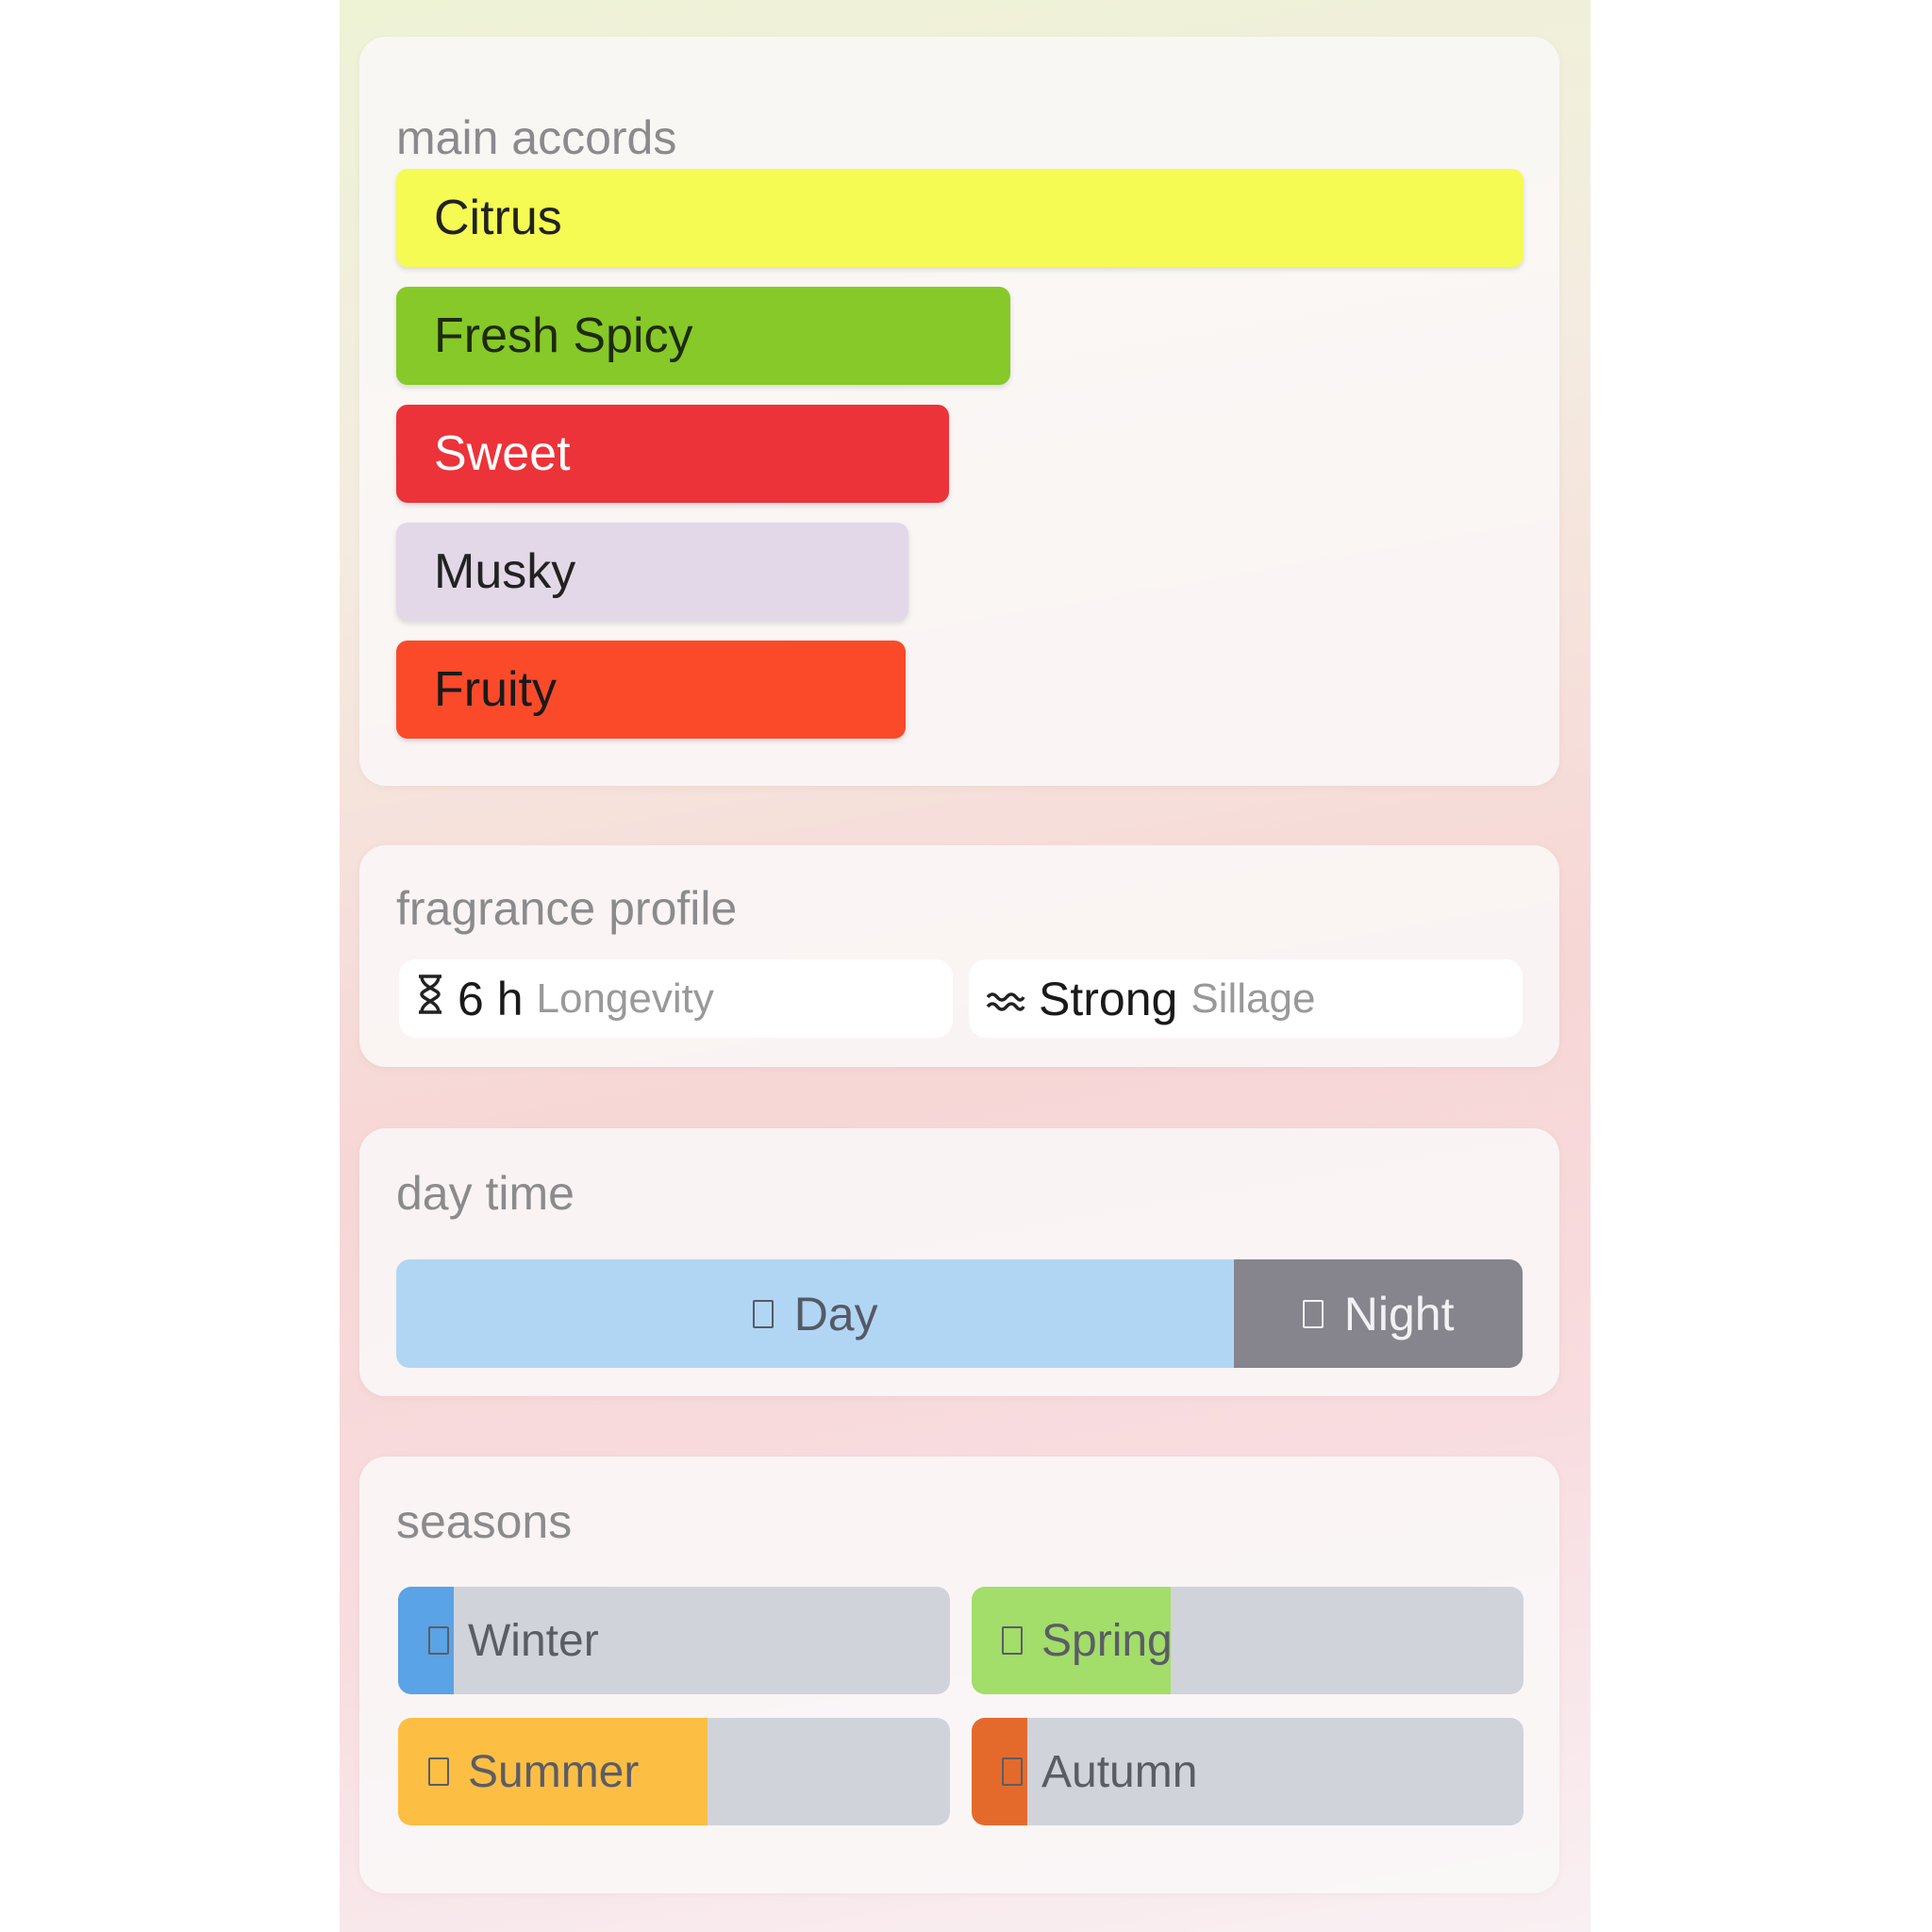 Image resolution: width=1932 pixels, height=1932 pixels. Describe the element at coordinates (534, 1640) in the screenshot. I see `season-label: Winter` at that location.